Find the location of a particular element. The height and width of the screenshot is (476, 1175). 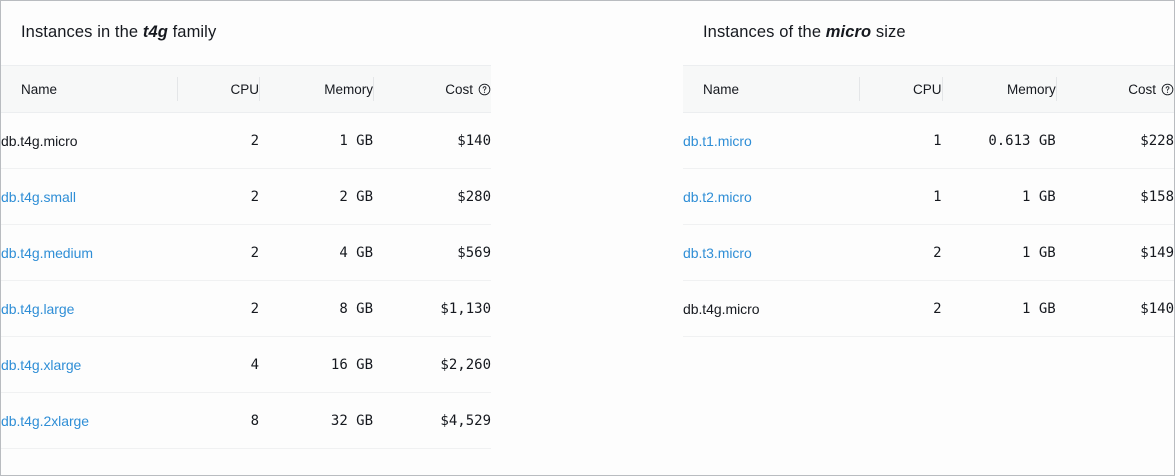

cell-memory: 32 GB is located at coordinates (316, 420).